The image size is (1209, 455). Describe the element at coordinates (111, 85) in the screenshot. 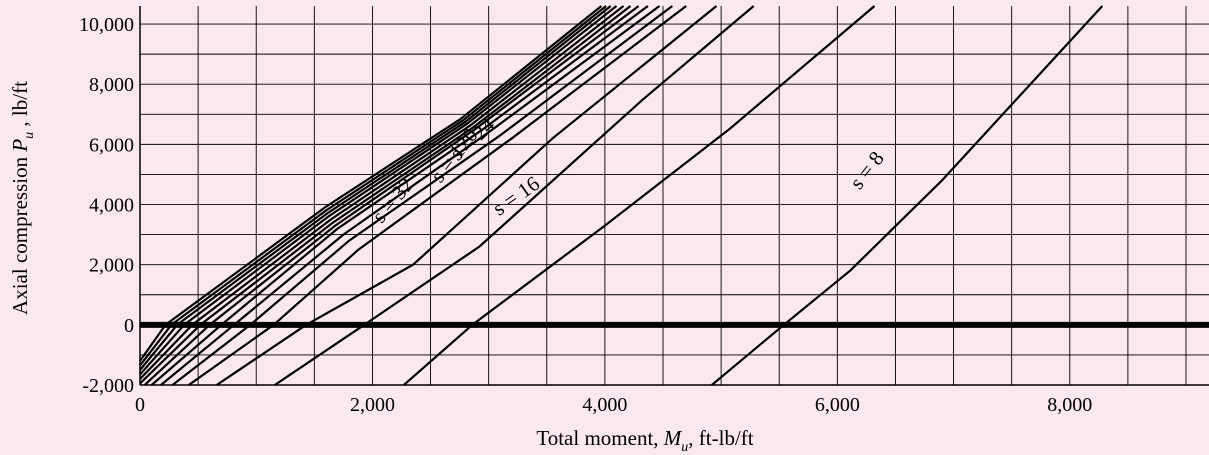

I see `y-tick-label: 8,000` at that location.